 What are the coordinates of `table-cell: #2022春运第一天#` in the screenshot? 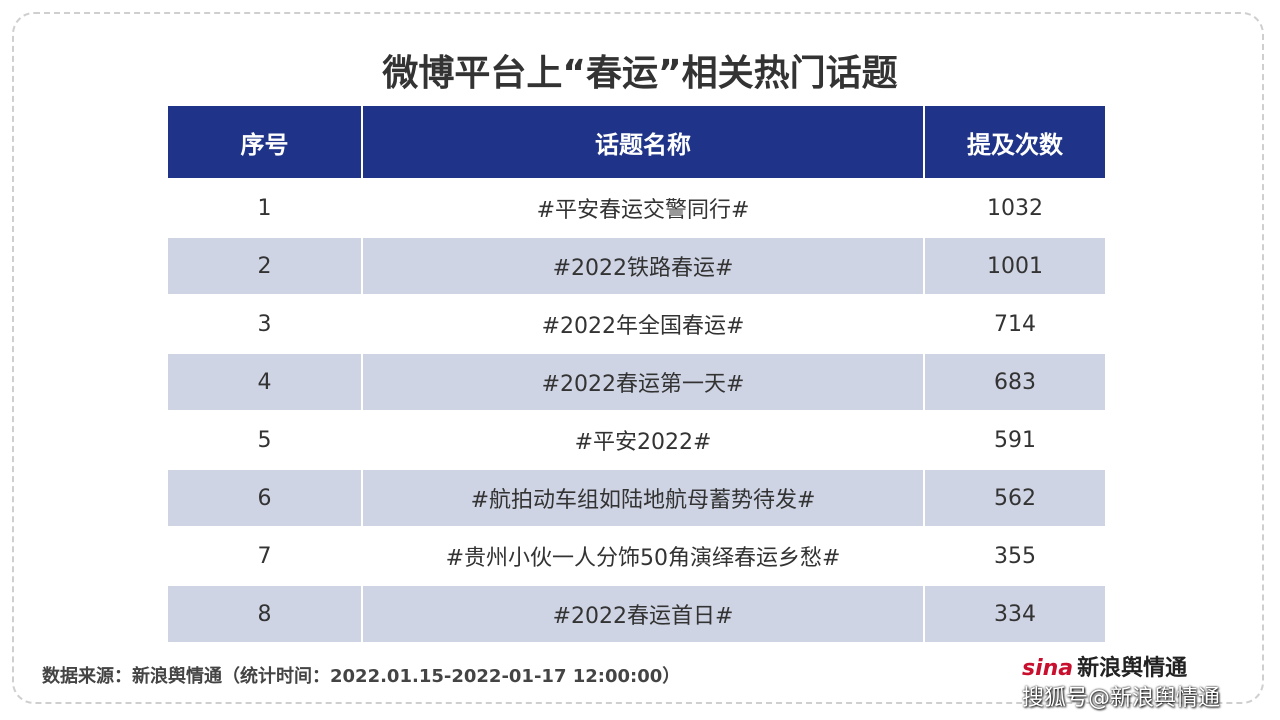 It's located at (643, 381).